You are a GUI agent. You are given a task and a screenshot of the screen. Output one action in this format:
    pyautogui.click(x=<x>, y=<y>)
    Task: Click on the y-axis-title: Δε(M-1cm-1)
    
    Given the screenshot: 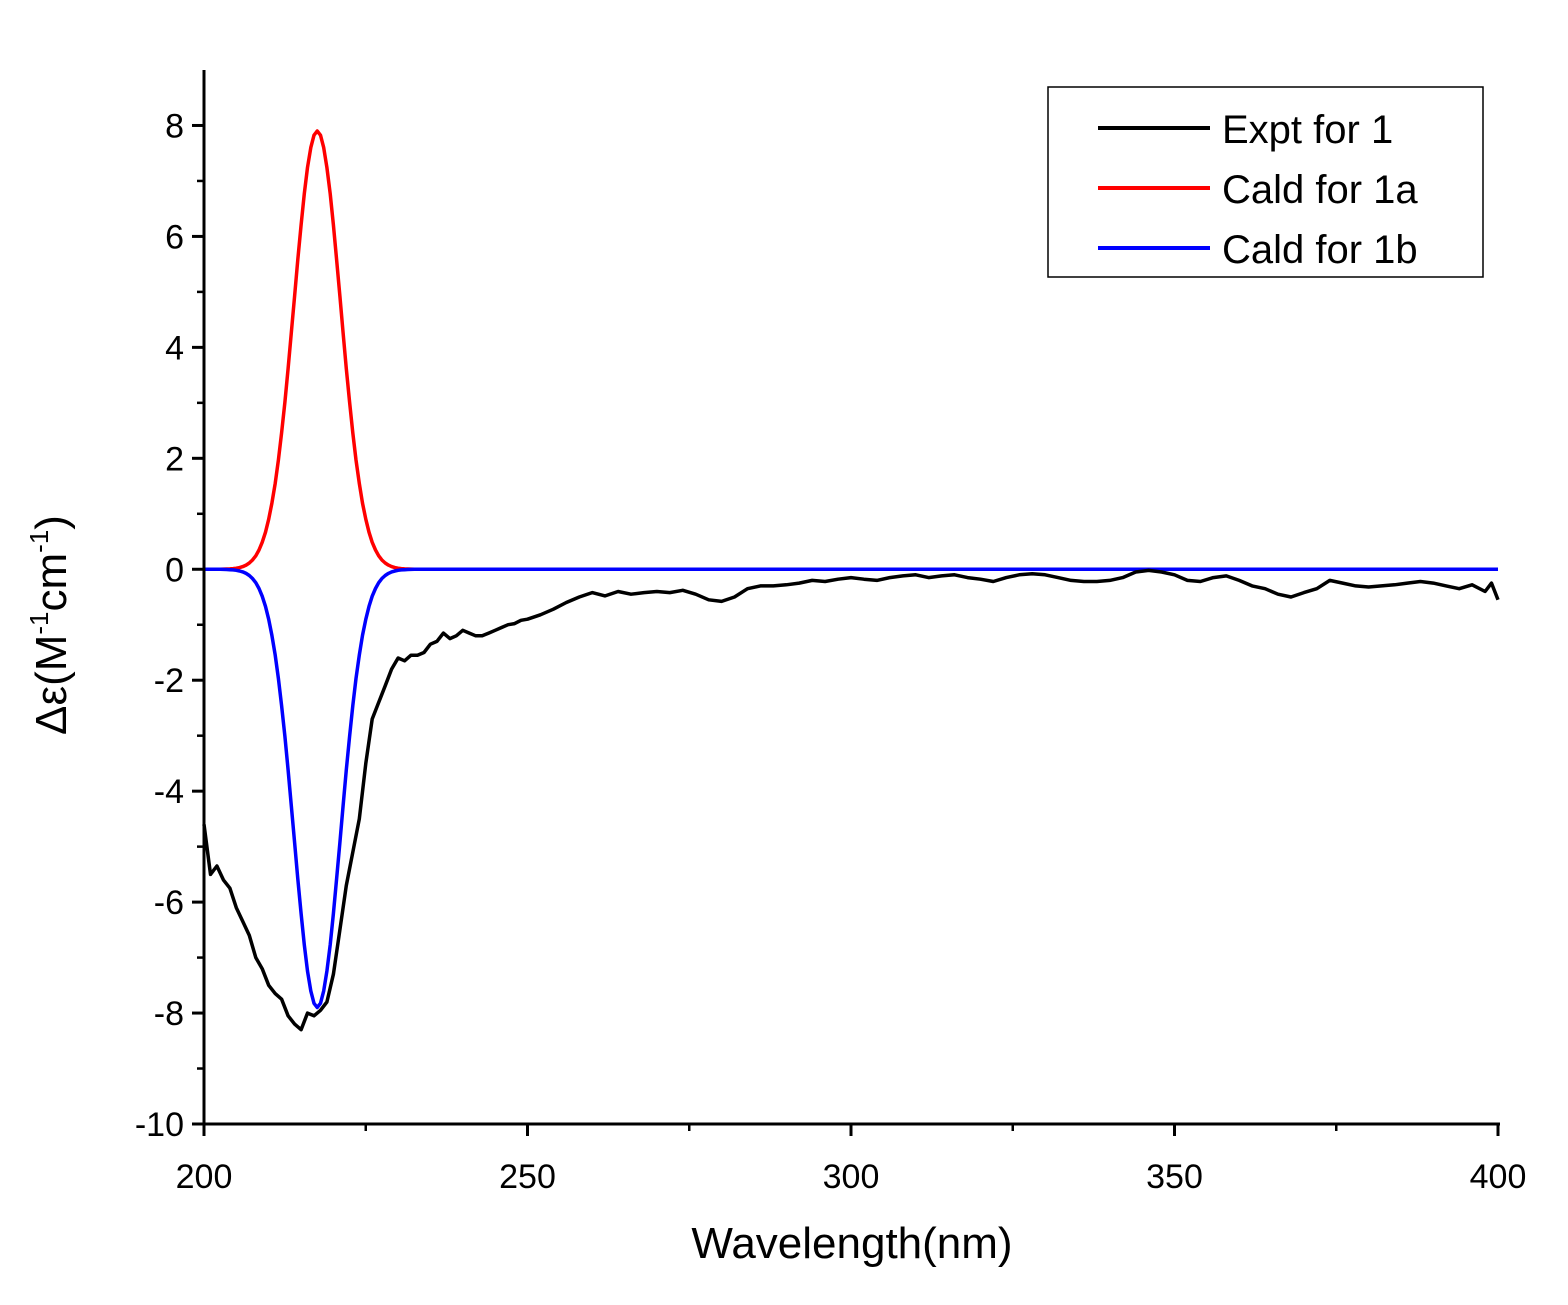 What is the action you would take?
    pyautogui.click(x=50, y=625)
    